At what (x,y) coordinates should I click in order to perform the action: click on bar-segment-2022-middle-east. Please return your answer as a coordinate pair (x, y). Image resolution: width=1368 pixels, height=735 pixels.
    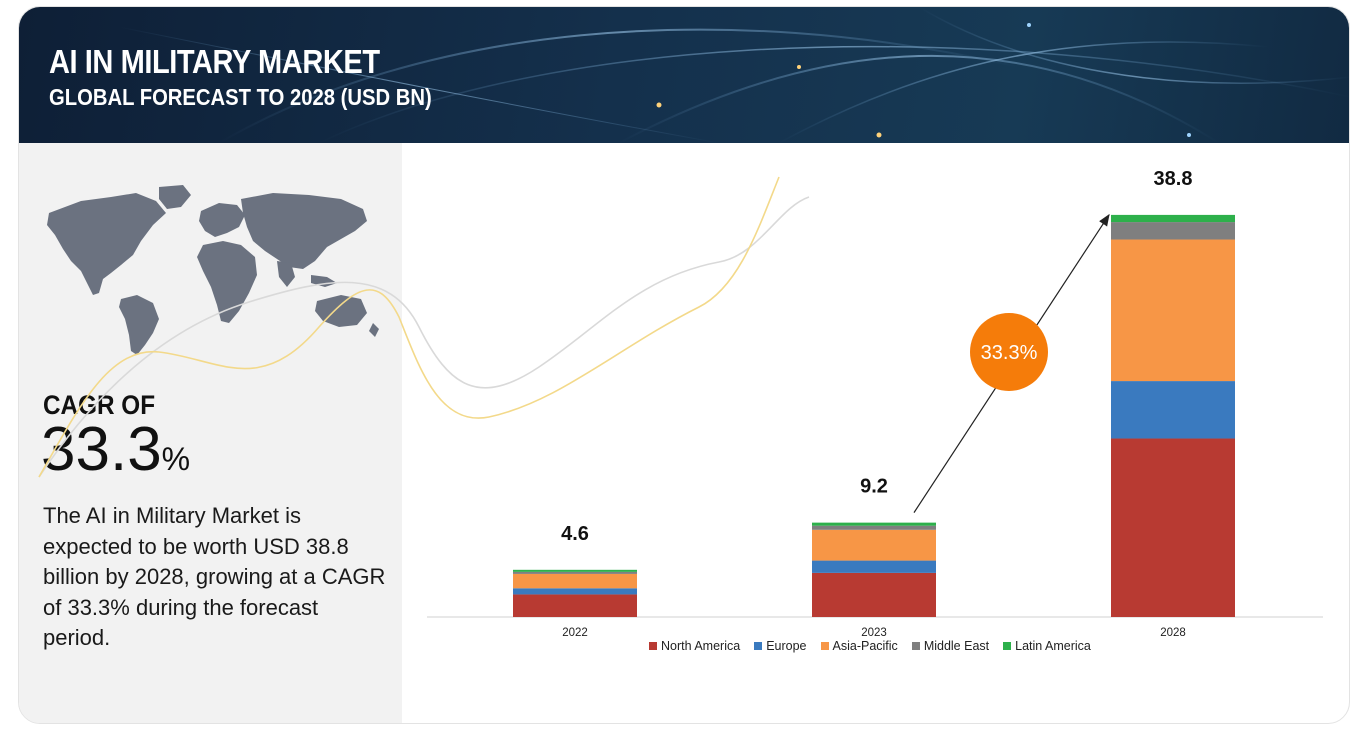
    Looking at the image, I should click on (575, 572).